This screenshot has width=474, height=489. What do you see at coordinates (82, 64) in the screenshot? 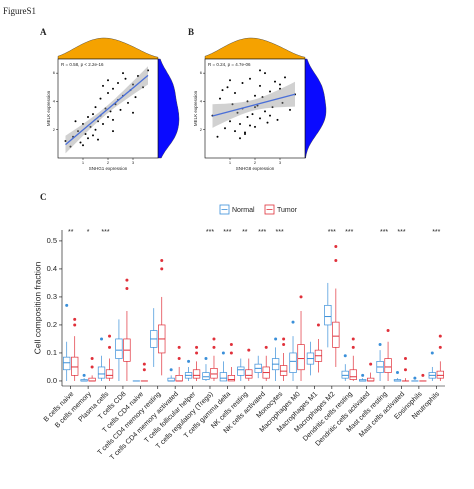
I see `annotation: R = 0.58, p < 2.2e-16` at bounding box center [82, 64].